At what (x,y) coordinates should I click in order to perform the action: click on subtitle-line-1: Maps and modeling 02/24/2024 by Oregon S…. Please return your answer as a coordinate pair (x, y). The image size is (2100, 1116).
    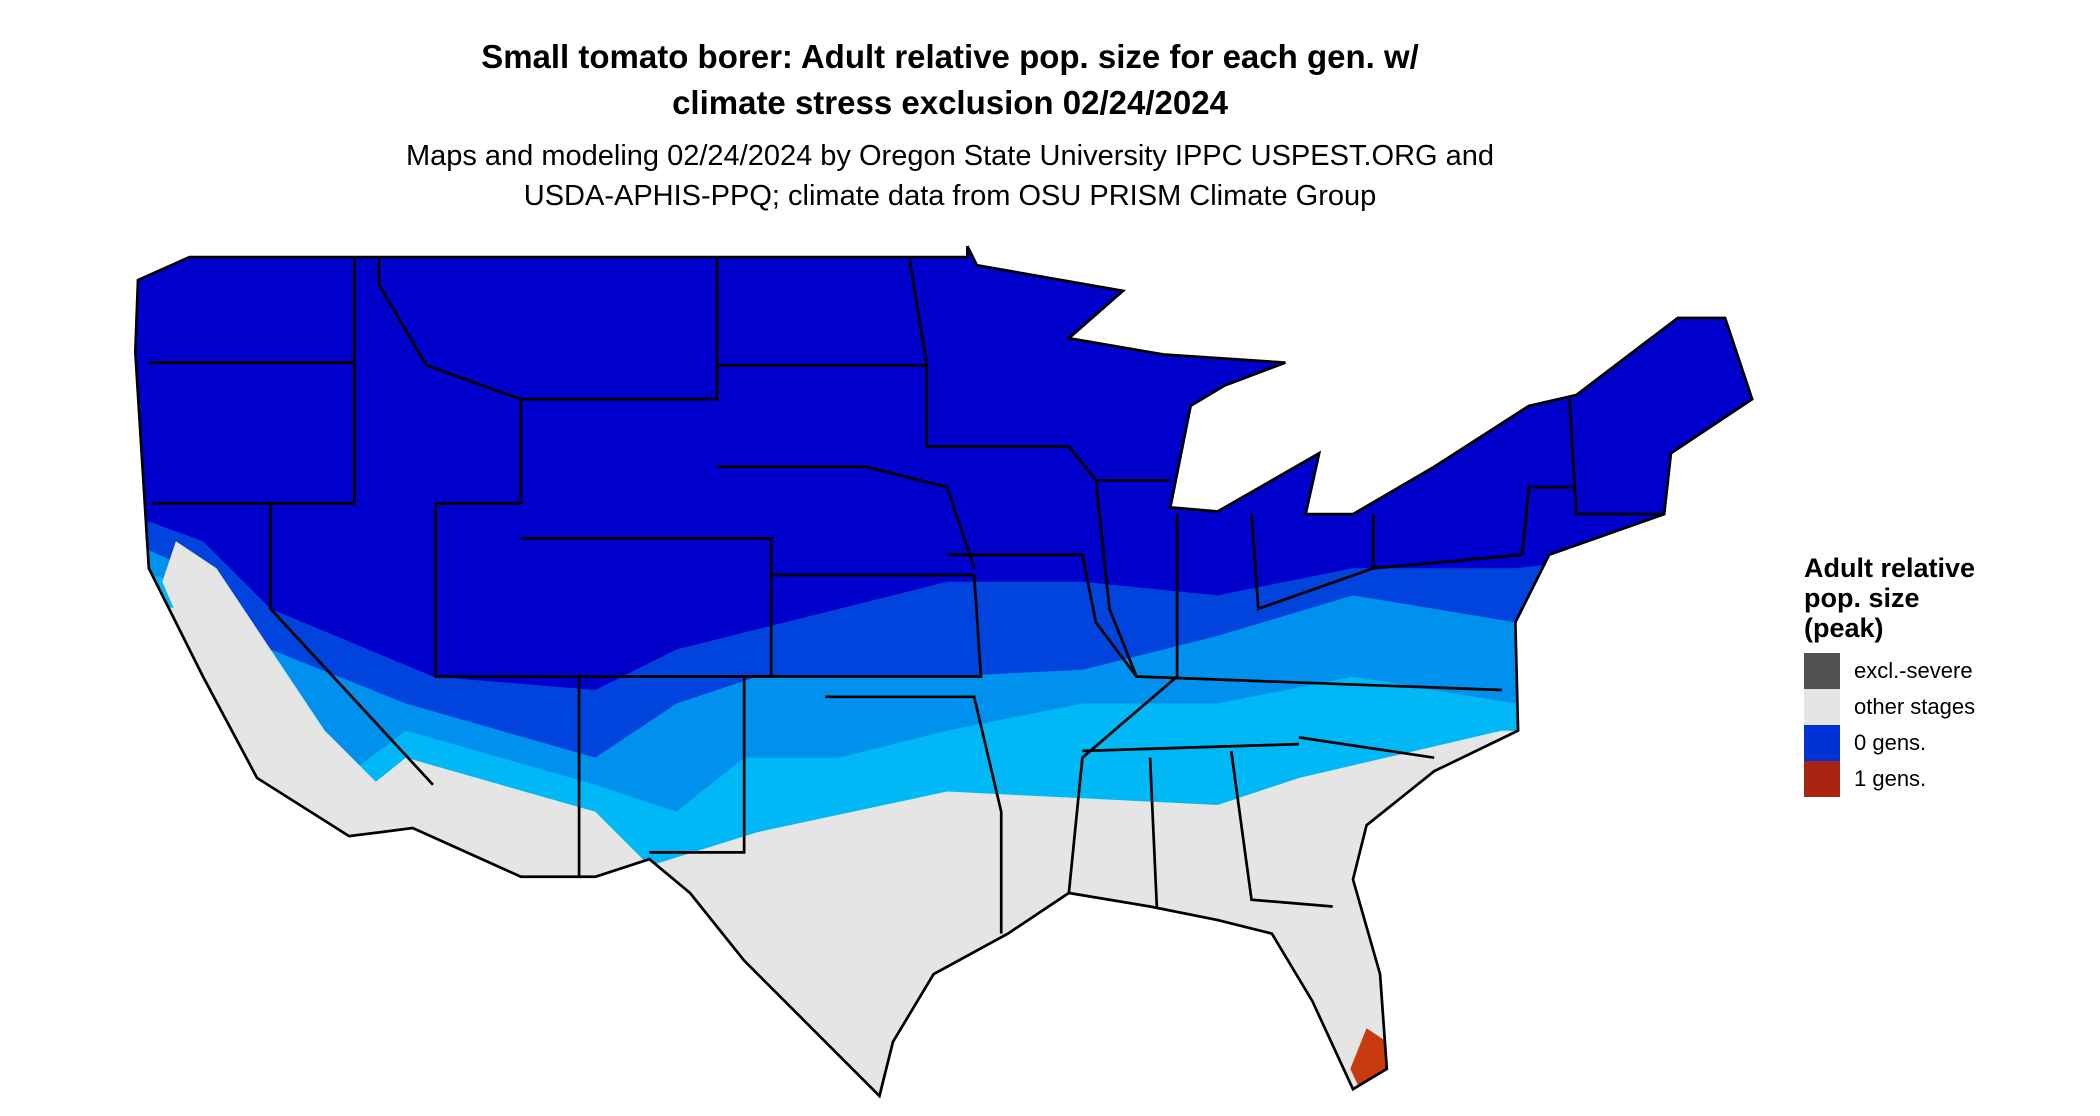
    Looking at the image, I should click on (950, 156).